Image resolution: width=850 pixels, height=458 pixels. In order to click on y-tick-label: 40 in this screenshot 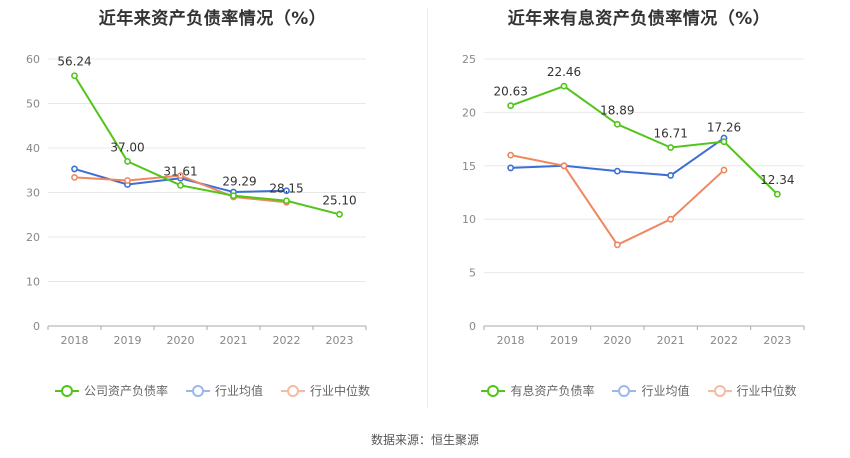, I will do `click(33, 148)`.